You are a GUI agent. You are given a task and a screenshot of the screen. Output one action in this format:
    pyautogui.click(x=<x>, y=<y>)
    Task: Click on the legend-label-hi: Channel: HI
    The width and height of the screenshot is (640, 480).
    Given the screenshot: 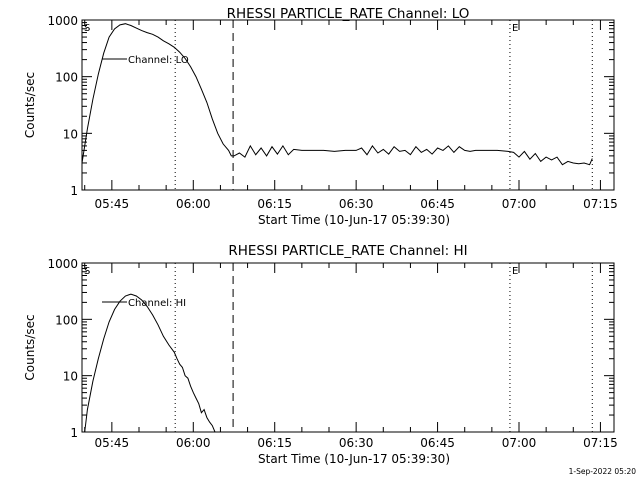 What is the action you would take?
    pyautogui.click(x=157, y=303)
    